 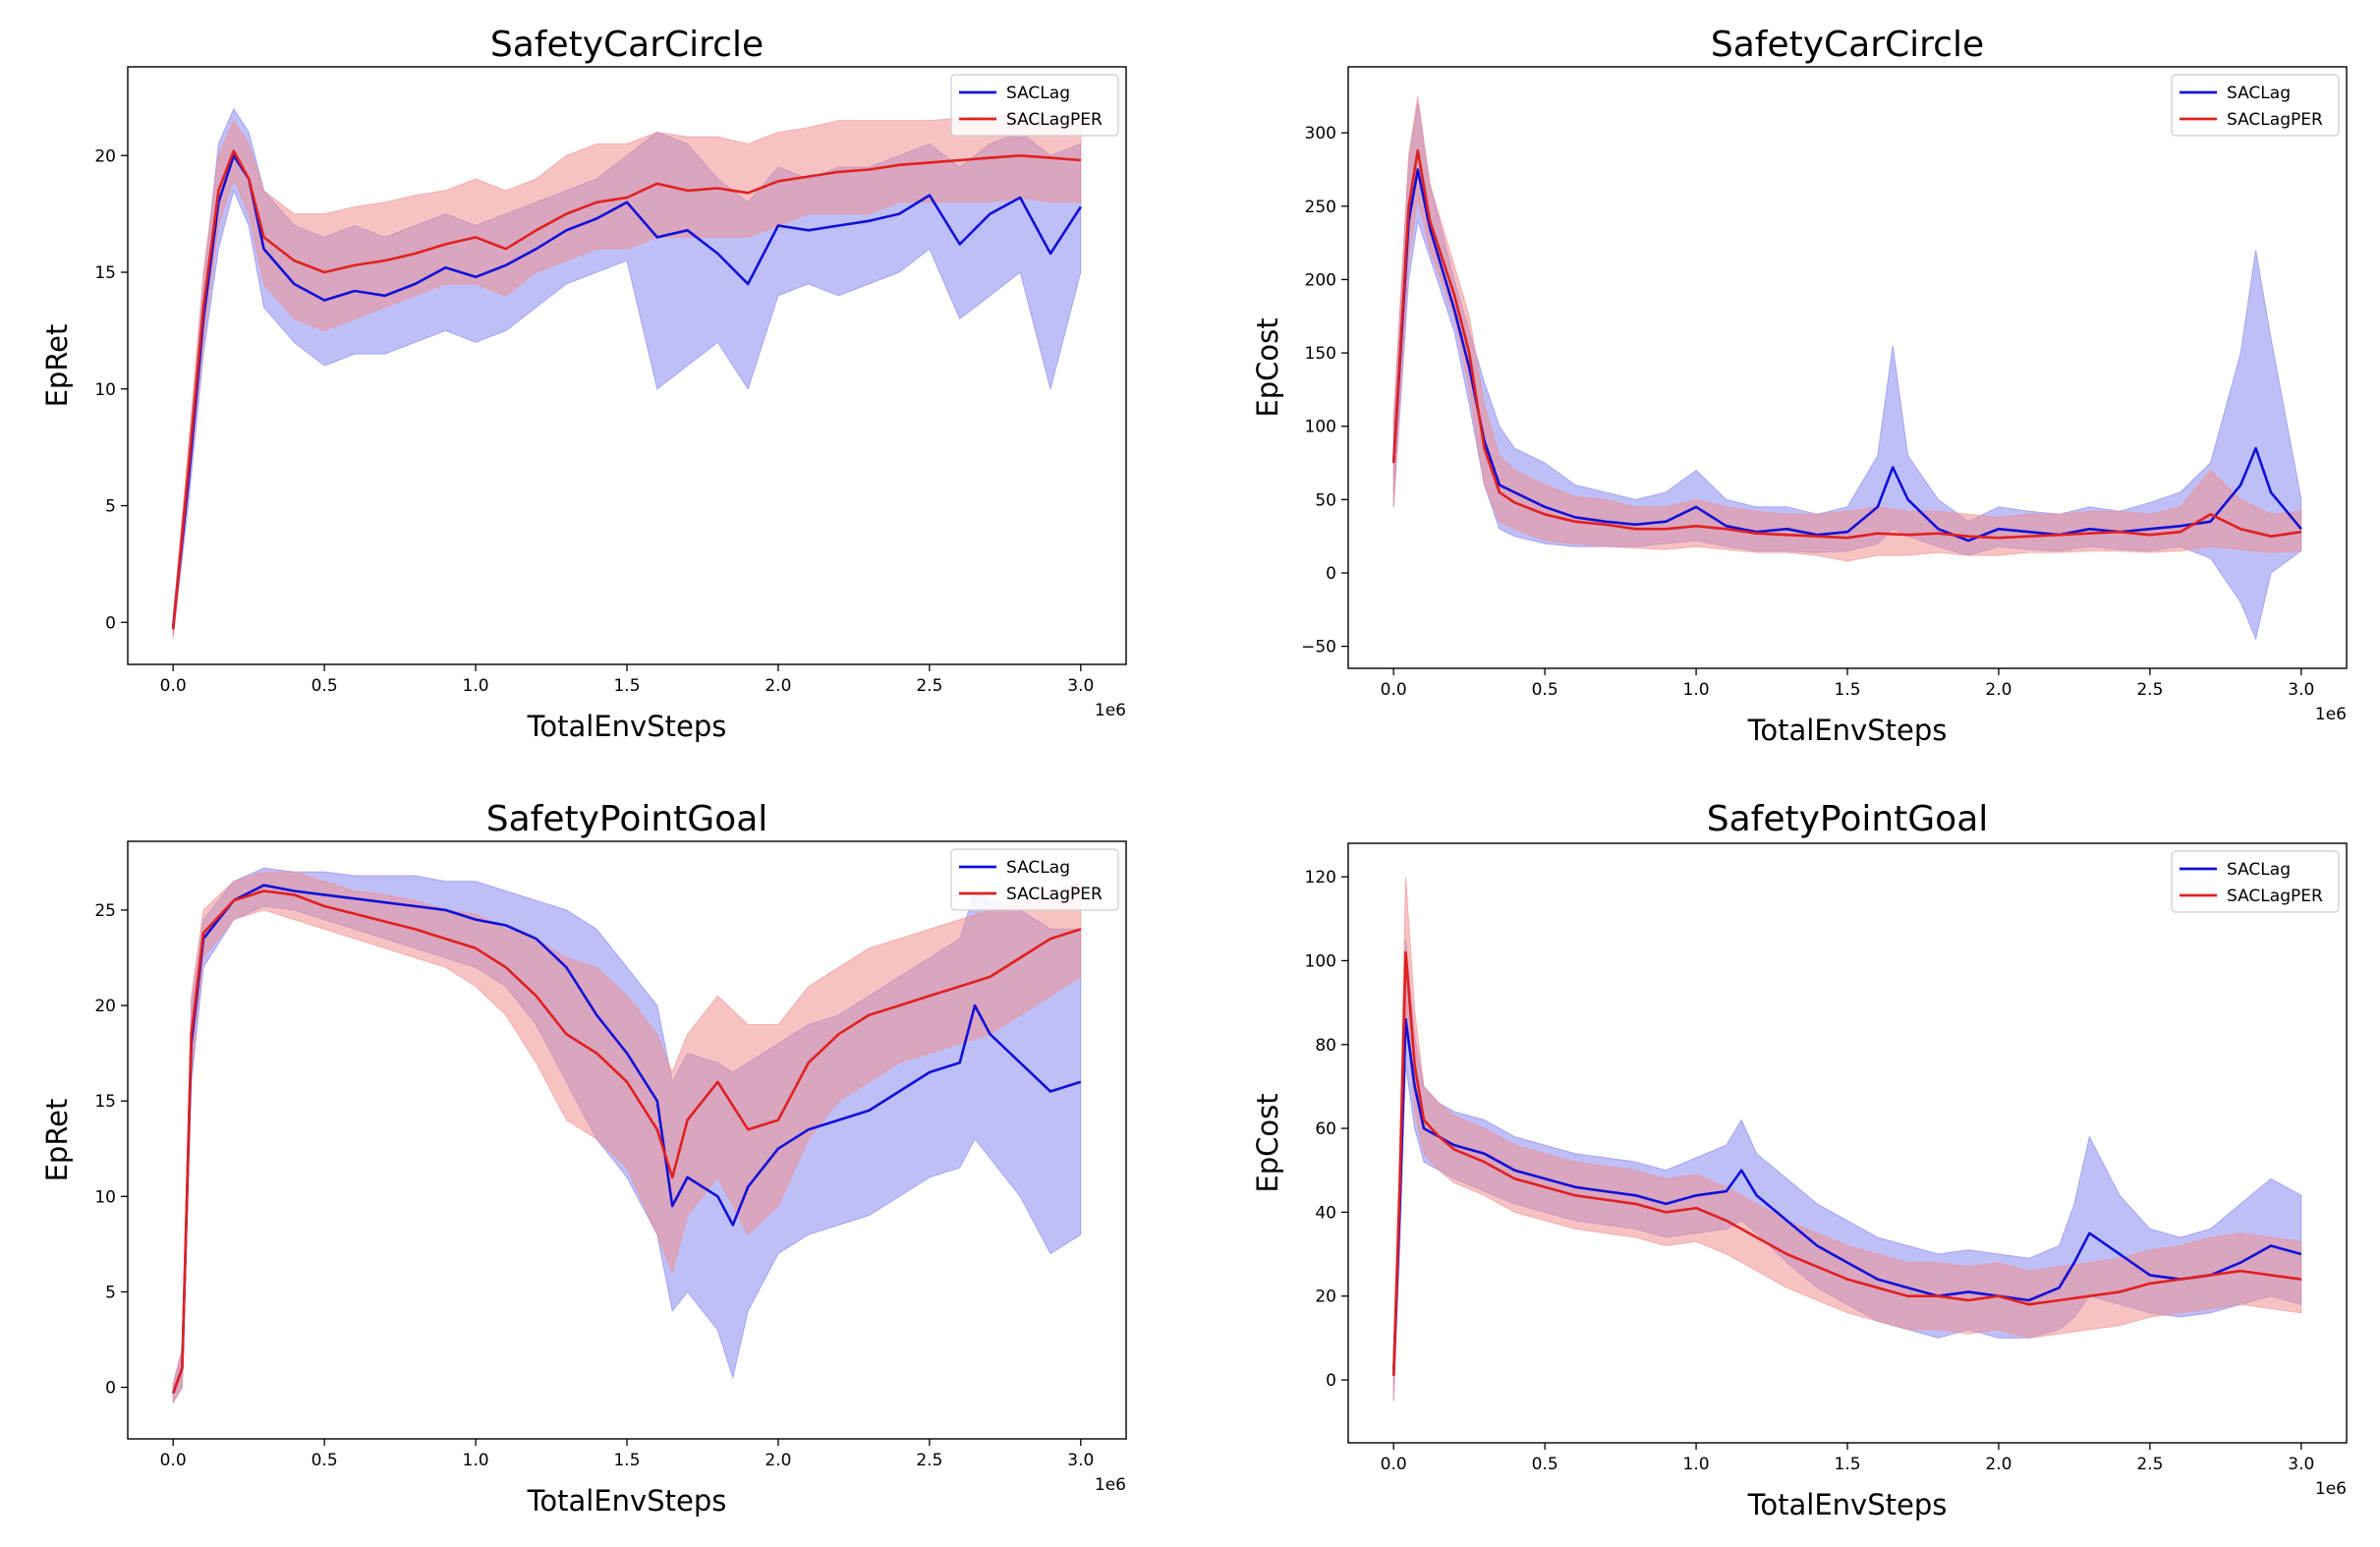 What do you see at coordinates (1318, 648) in the screenshot?
I see `y-tick-label: −50` at bounding box center [1318, 648].